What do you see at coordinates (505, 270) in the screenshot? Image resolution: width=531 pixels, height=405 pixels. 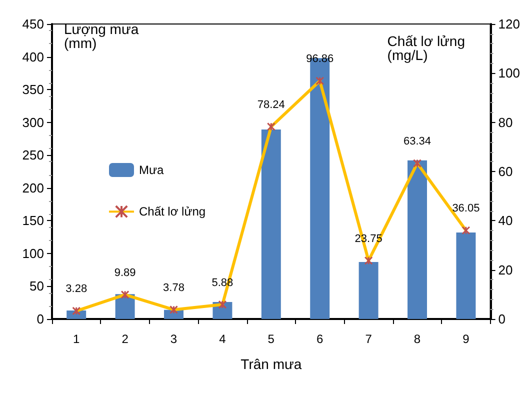 I see `y2-tick-label: 20` at bounding box center [505, 270].